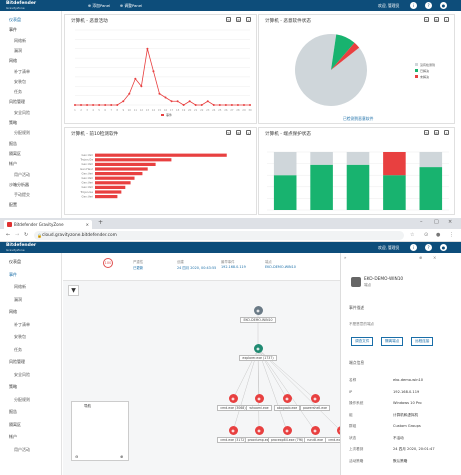  Describe the element at coordinates (219, 235) in the screenshot. I see `url-bar: 🔒 cloud.gravityzone.bitdefender.com` at that location.